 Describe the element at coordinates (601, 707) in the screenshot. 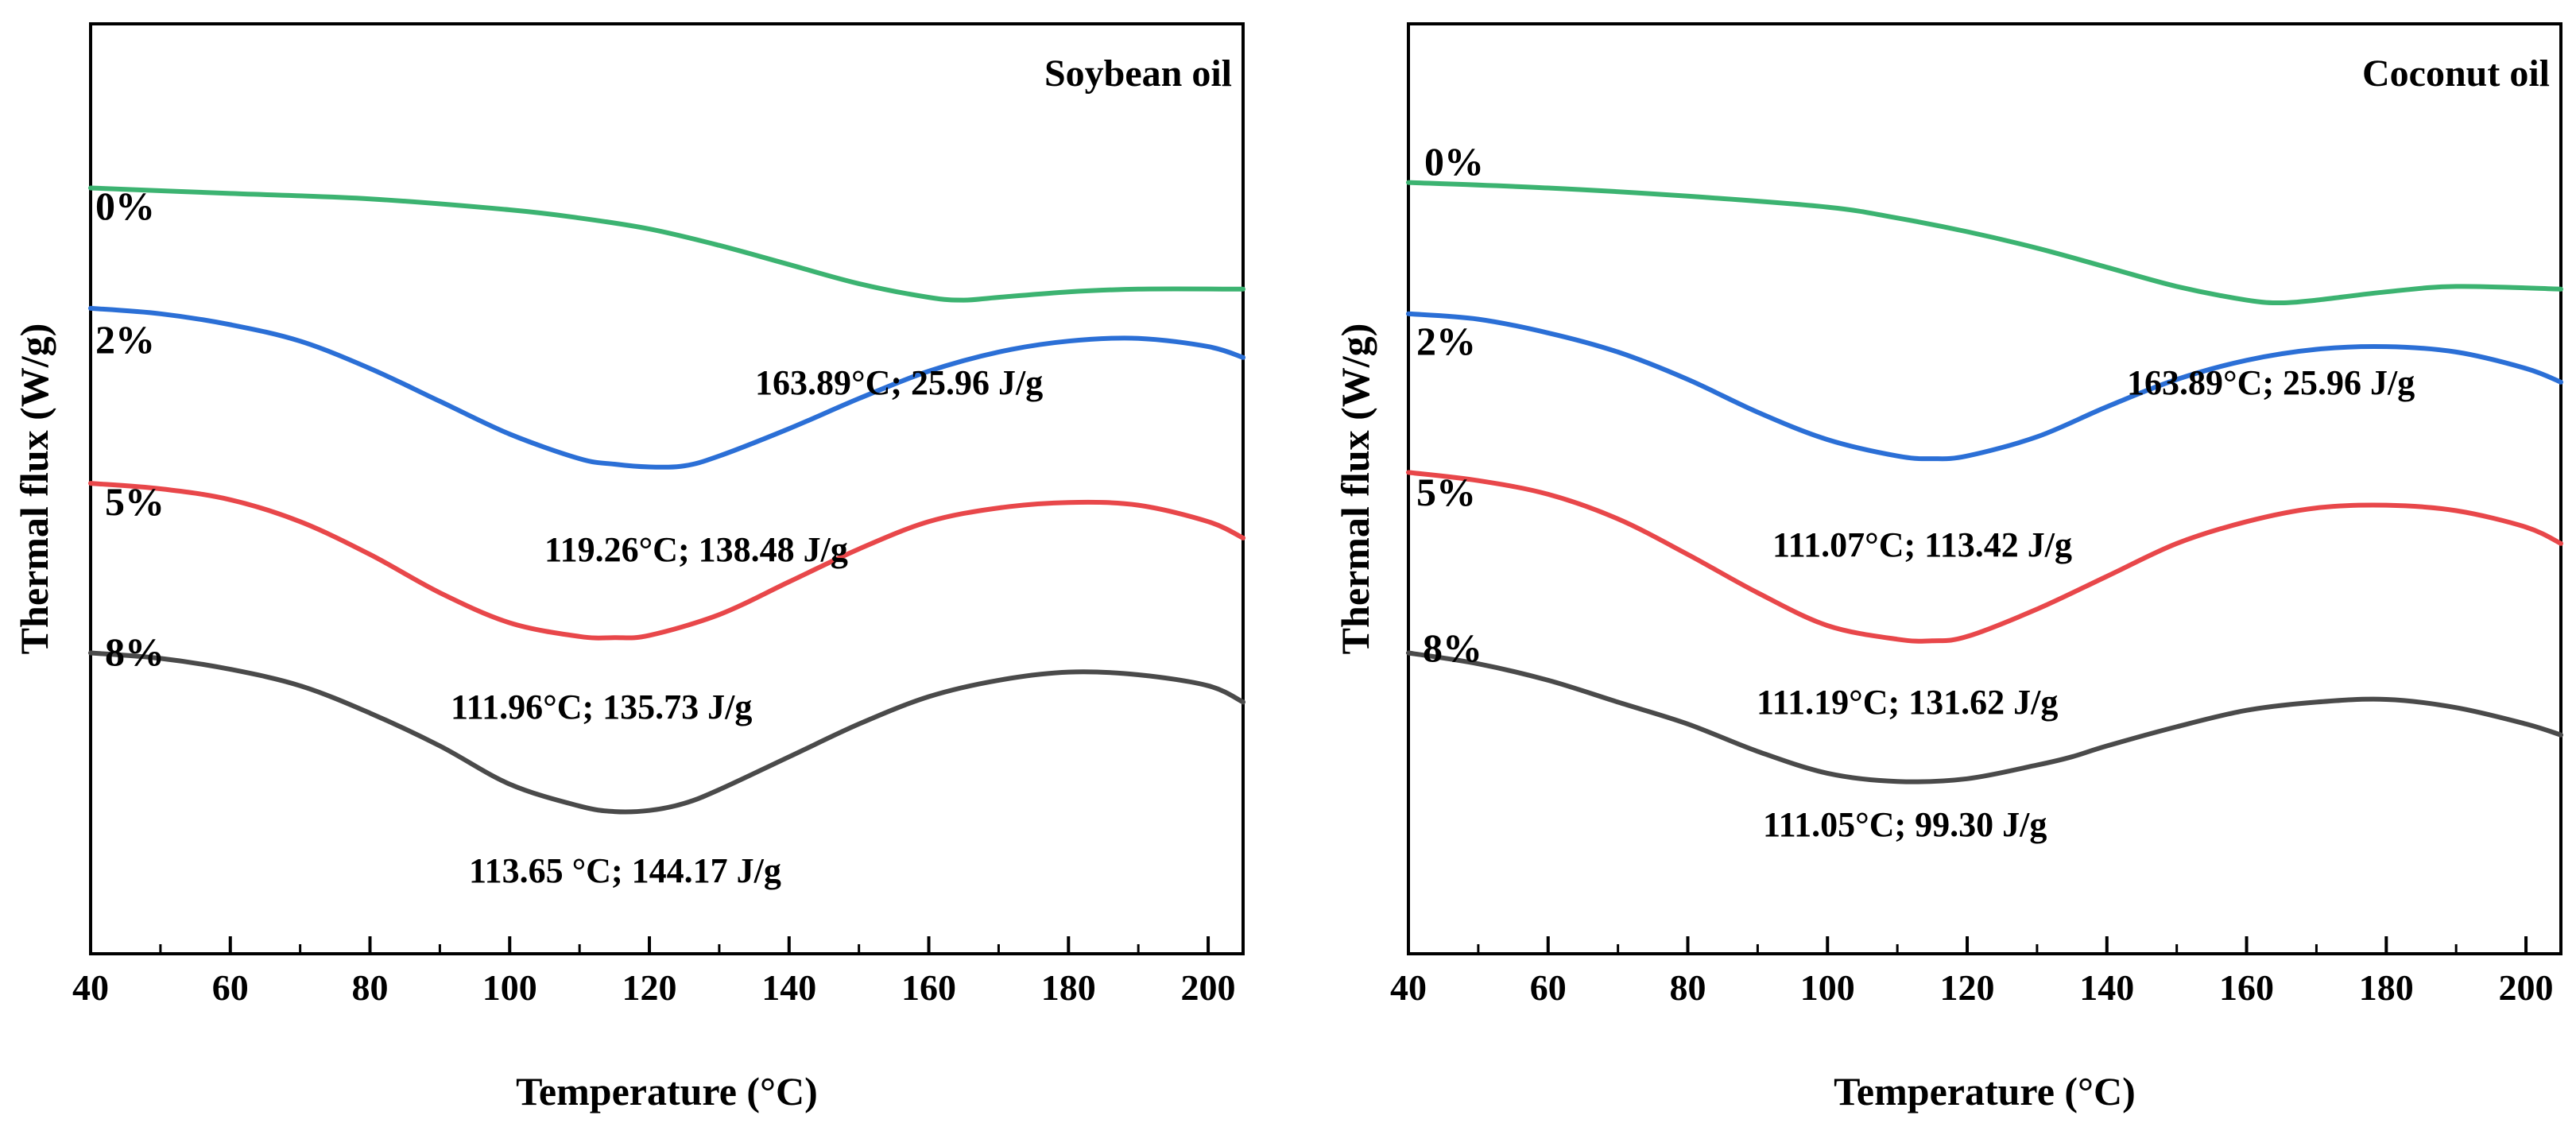

I see `annotation-5pct: 111.96°C; 135.73 J/g` at that location.